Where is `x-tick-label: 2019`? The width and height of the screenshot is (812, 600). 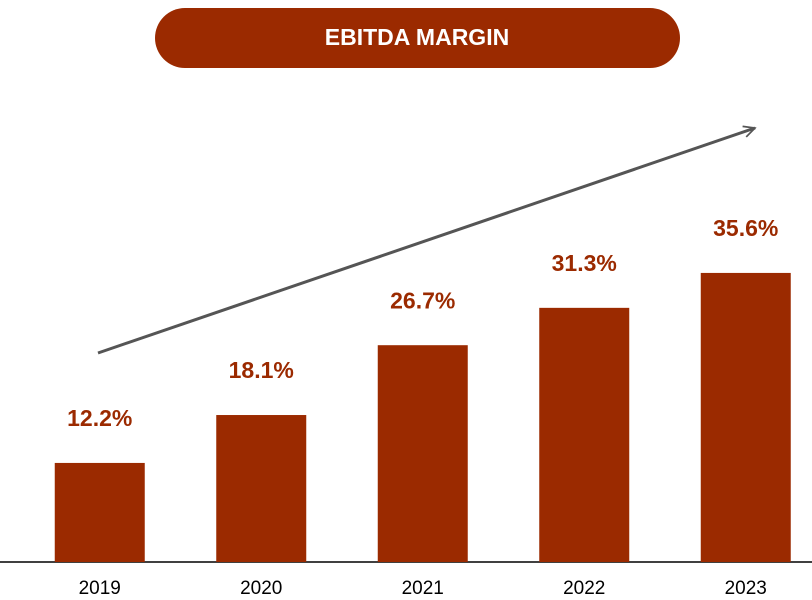 x-tick-label: 2019 is located at coordinates (100, 588).